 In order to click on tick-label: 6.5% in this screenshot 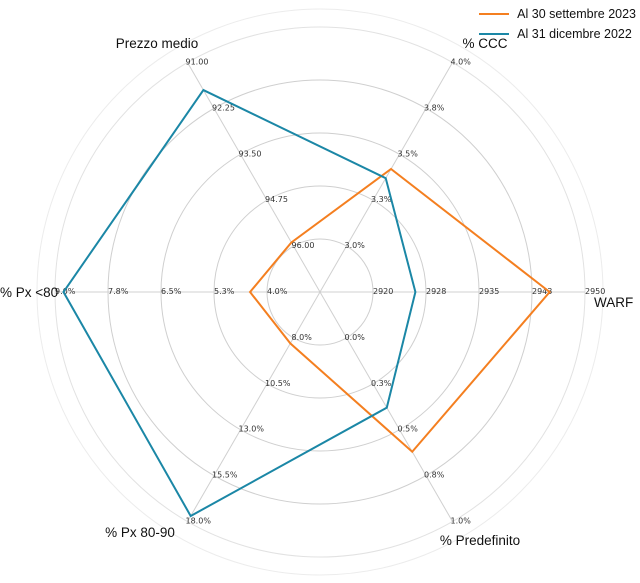, I will do `click(171, 291)`.